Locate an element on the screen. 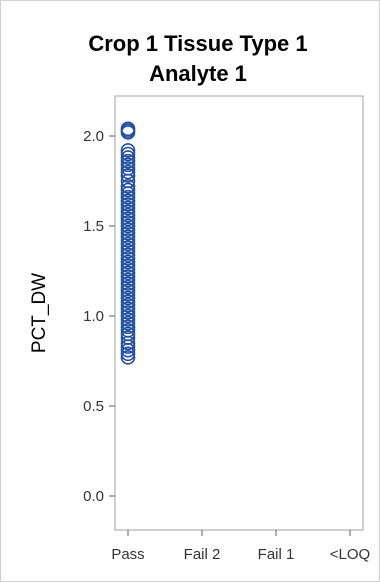  y-axis-label: PCT_DW is located at coordinates (39, 313).